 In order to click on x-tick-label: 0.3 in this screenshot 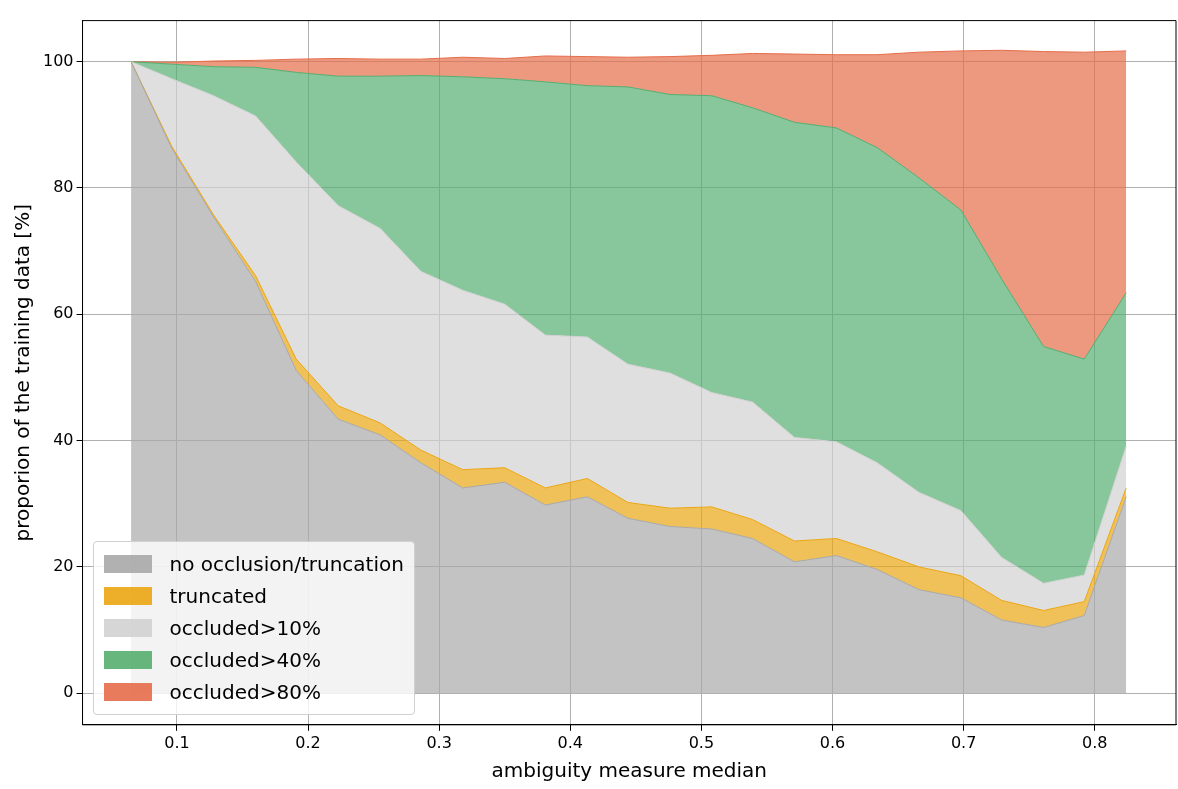, I will do `click(439, 742)`.